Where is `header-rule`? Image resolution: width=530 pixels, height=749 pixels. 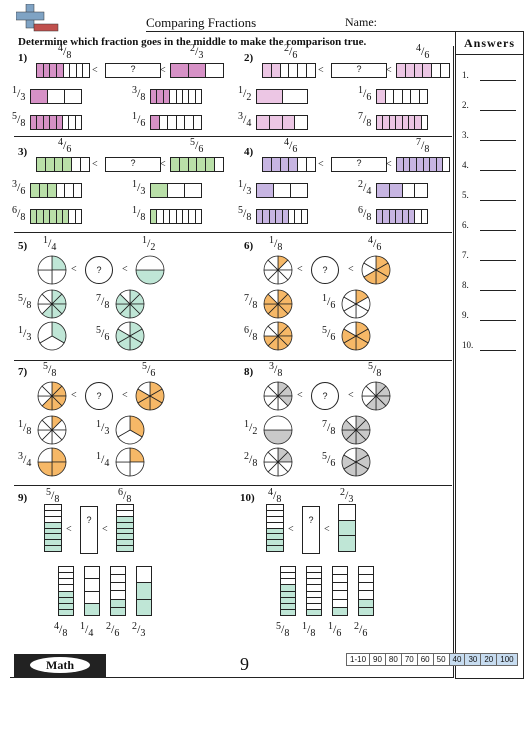 header-rule is located at coordinates (301, 31).